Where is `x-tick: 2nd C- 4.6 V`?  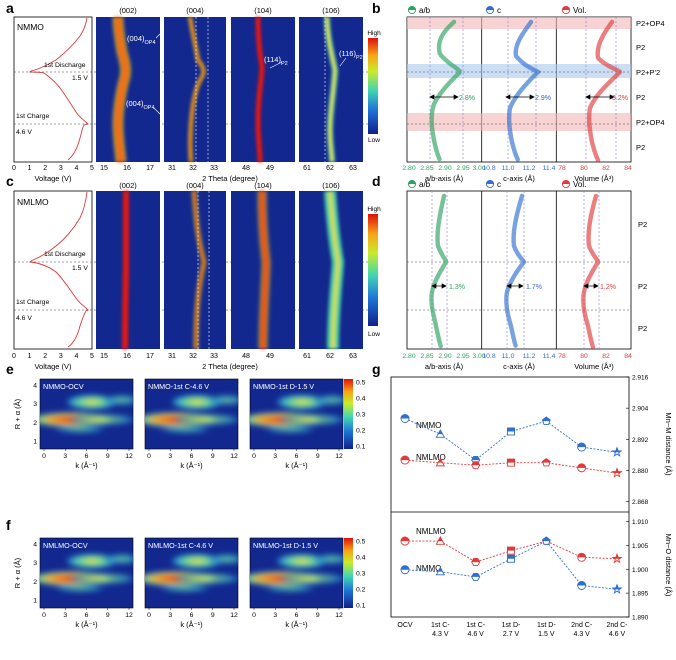
x-tick: 2nd C- 4.6 V is located at coordinates (617, 630).